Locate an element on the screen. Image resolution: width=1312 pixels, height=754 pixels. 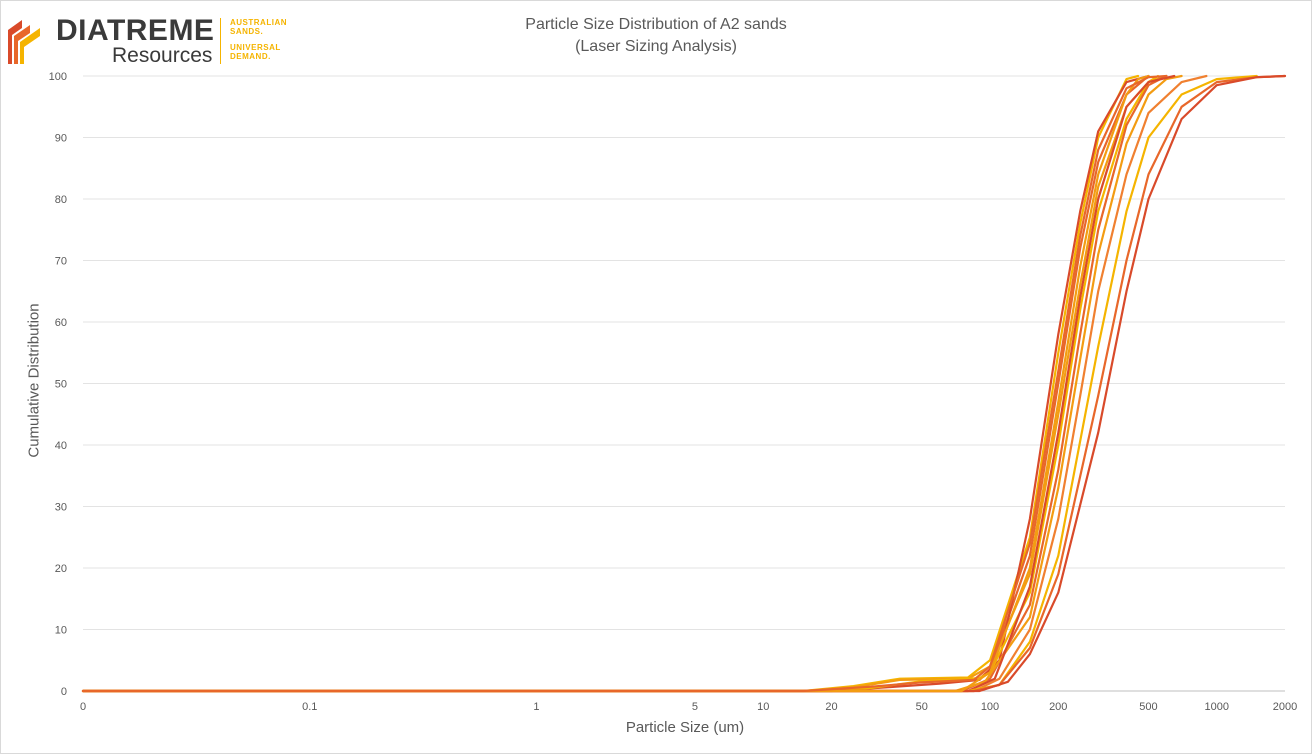
x-tick-label: 100 is located at coordinates (990, 707).